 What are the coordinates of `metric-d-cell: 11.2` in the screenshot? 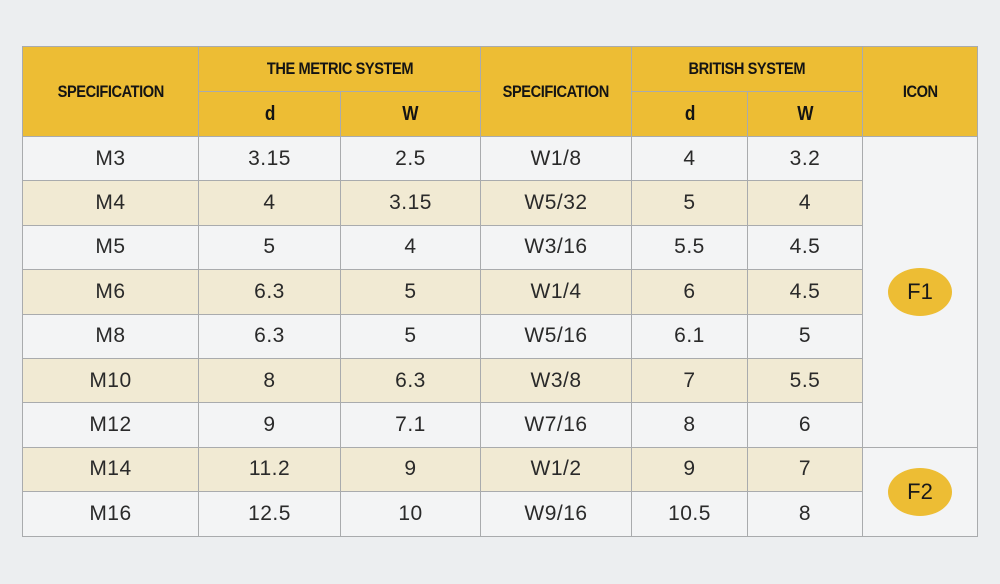 It's located at (269, 469).